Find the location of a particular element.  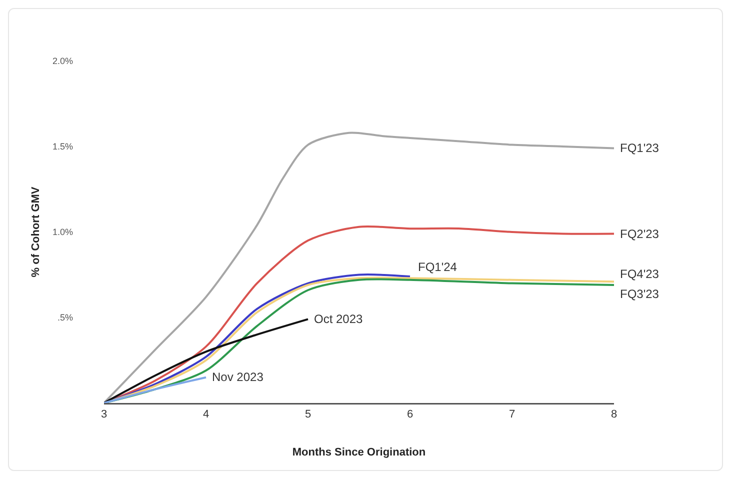

y-tick-label: 1.5% is located at coordinates (62, 147).